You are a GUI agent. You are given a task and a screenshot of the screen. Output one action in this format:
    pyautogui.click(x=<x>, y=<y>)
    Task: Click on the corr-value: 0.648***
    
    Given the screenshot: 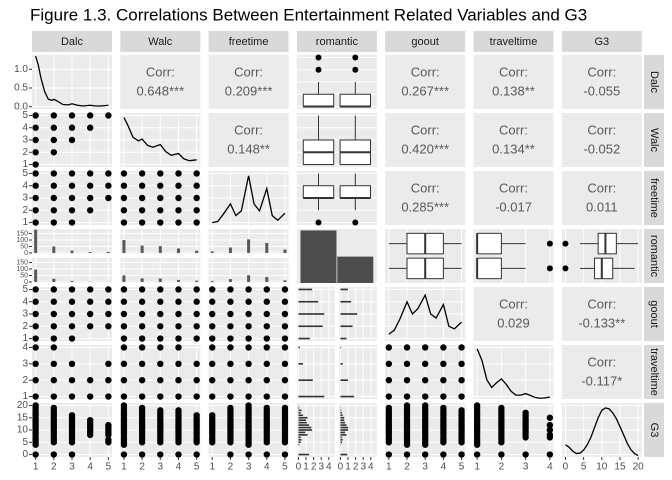 What is the action you would take?
    pyautogui.click(x=160, y=90)
    